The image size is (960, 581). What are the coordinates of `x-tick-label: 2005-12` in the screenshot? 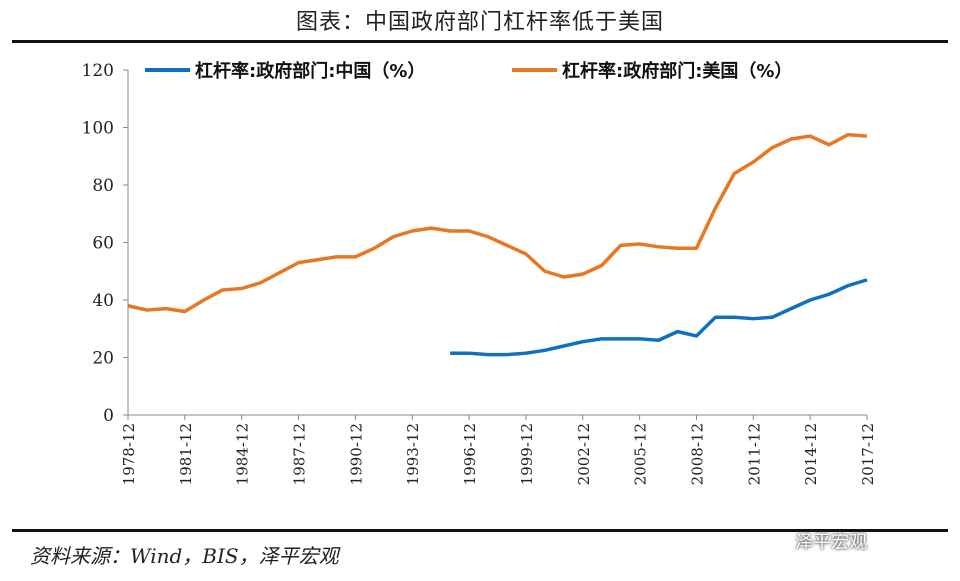 It's located at (641, 454).